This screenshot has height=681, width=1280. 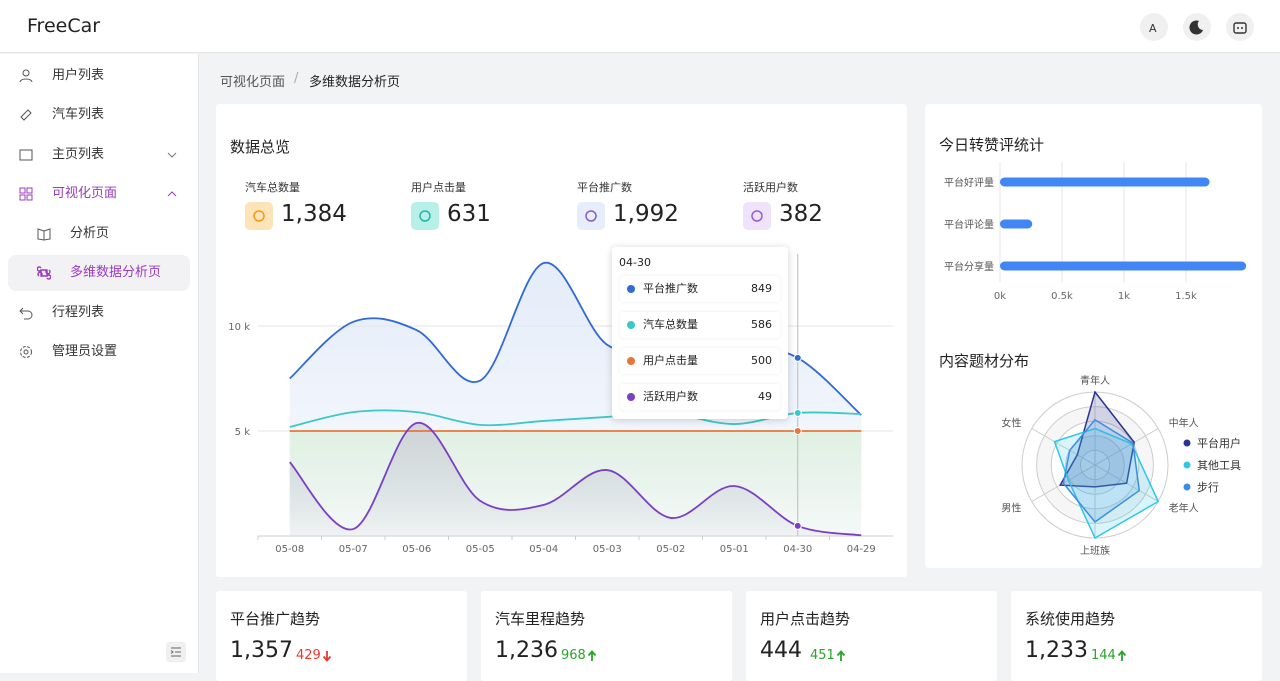 What do you see at coordinates (1219, 465) in the screenshot?
I see `legend-label: 其他工具` at bounding box center [1219, 465].